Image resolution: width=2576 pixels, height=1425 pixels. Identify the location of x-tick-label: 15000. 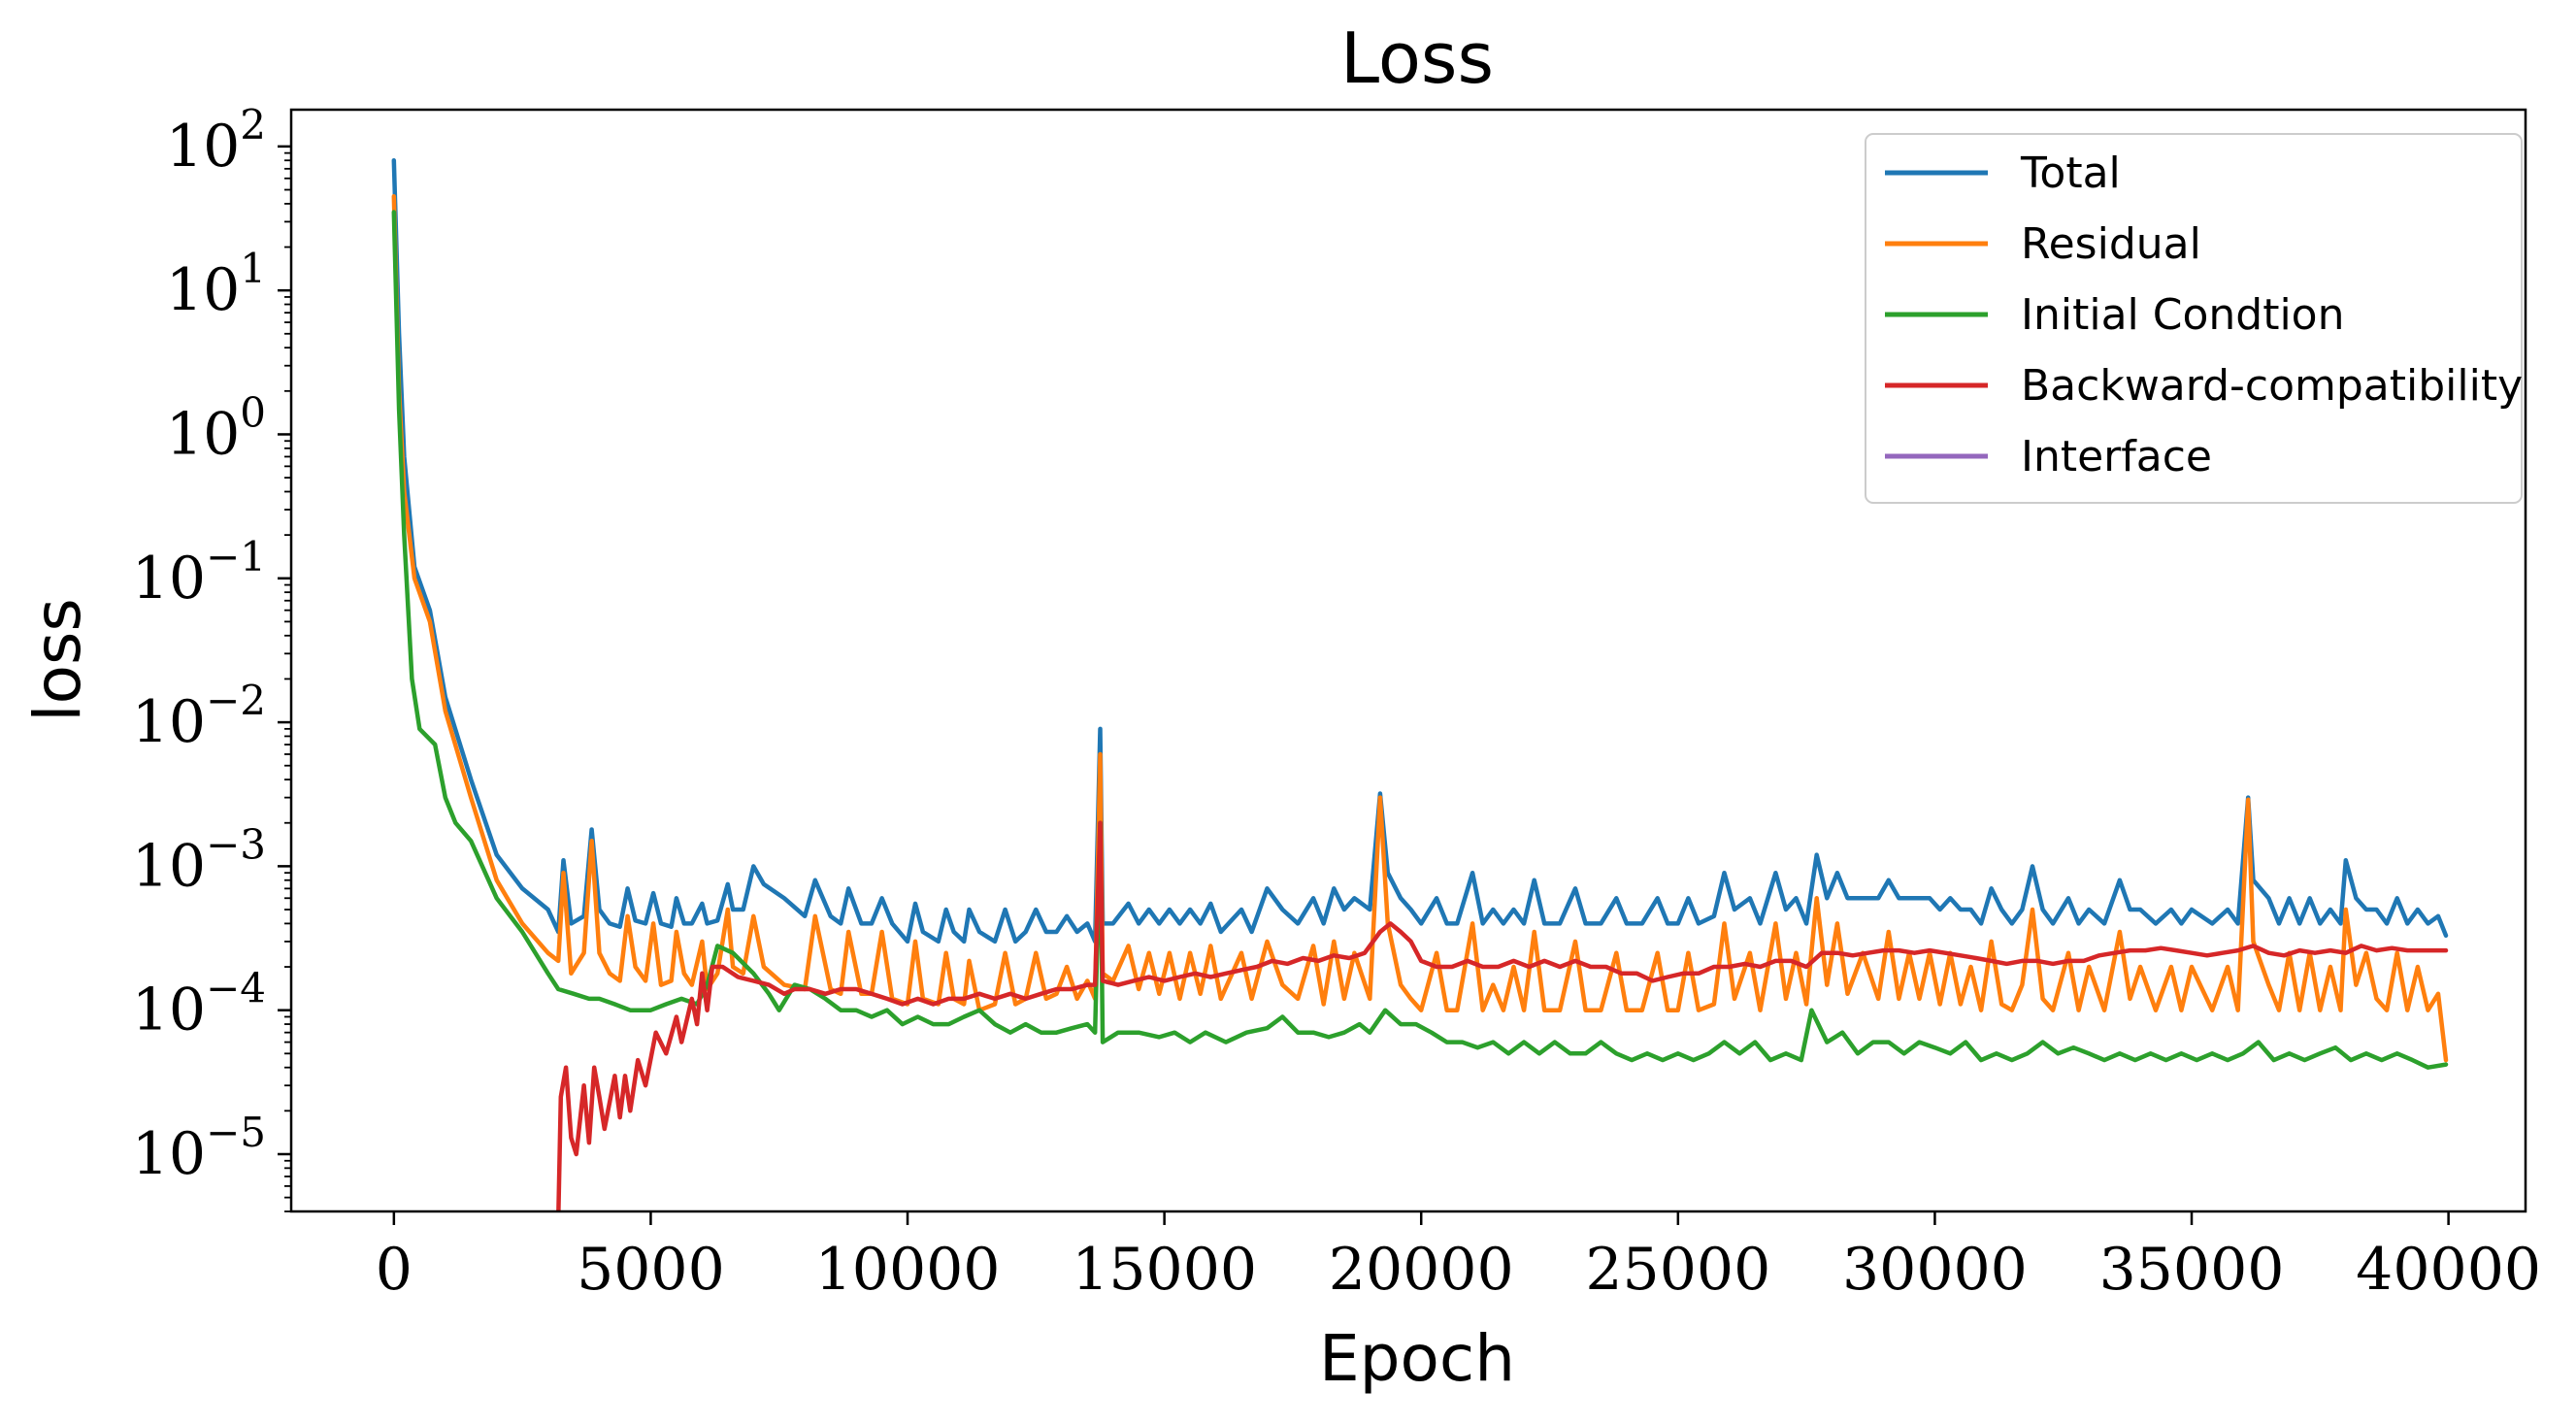
(1164, 1270).